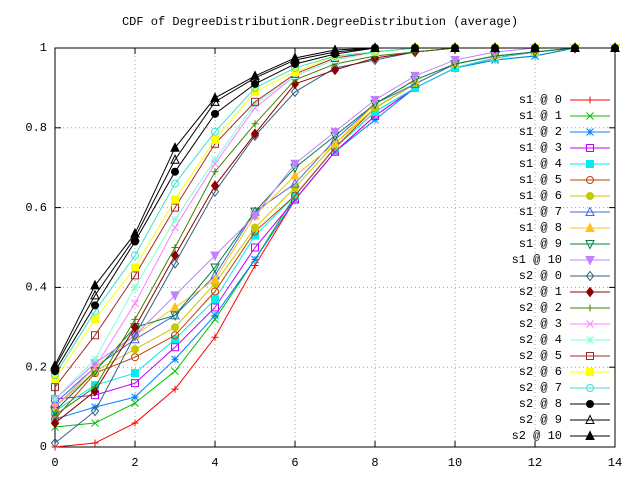  I want to click on legend-label: s2 @ 4, so click(540, 340).